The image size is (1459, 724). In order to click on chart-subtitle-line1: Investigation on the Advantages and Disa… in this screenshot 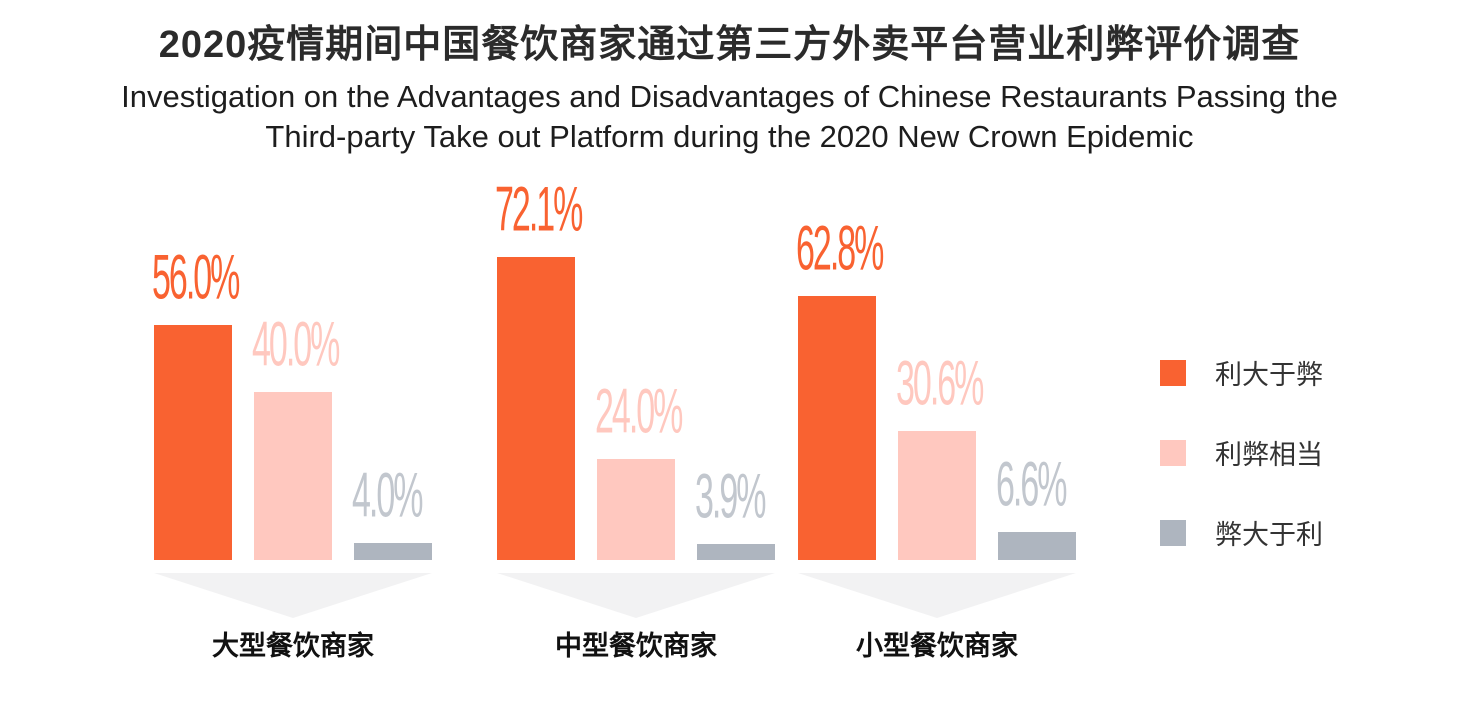, I will do `click(729, 96)`.